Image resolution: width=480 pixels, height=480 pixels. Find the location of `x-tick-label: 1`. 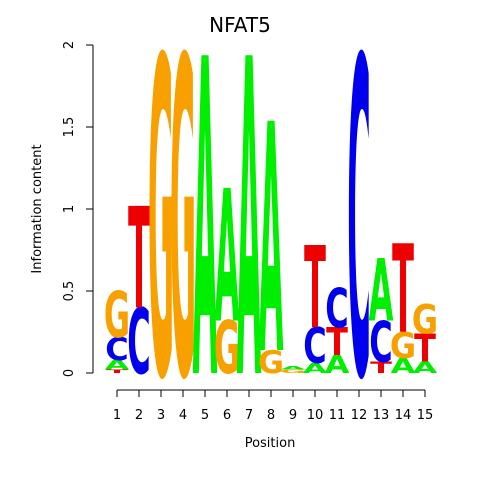

x-tick-label: 1 is located at coordinates (117, 415).